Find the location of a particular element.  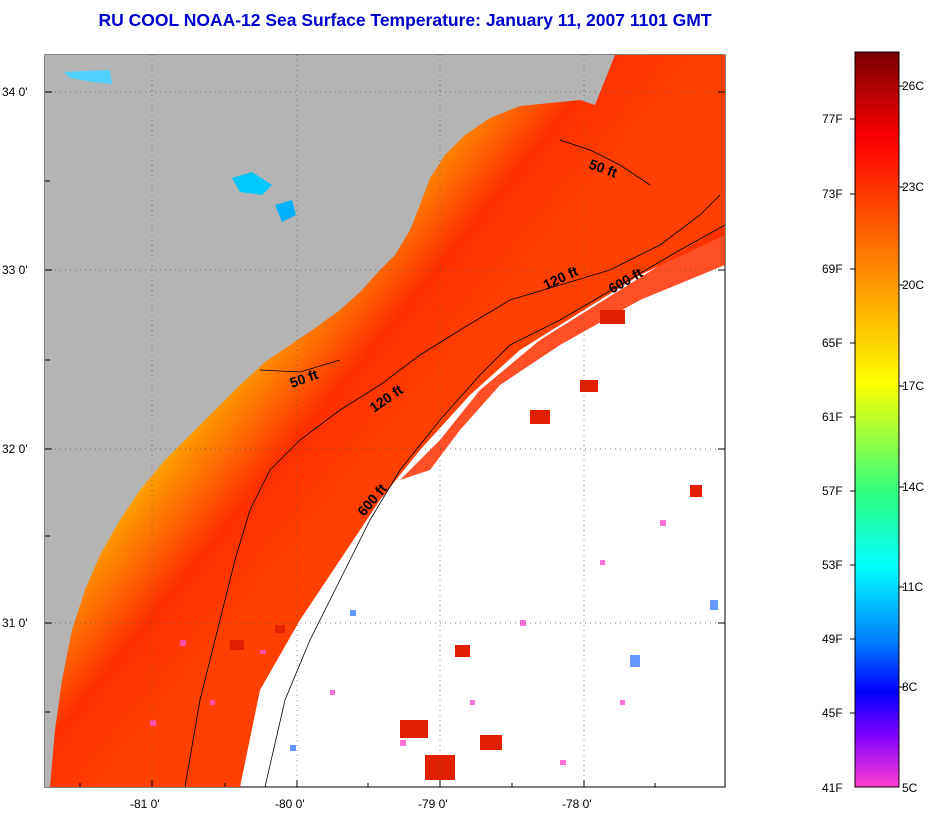

colorbar-f-label: 69F is located at coordinates (832, 269).